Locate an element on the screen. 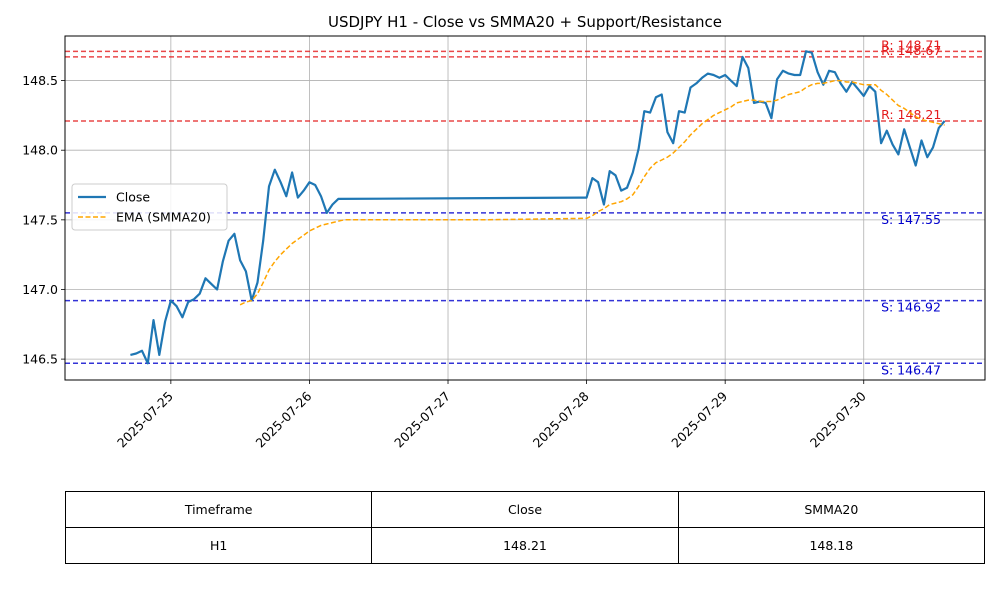 The width and height of the screenshot is (1000, 600). table-header-close: Close is located at coordinates (525, 509).